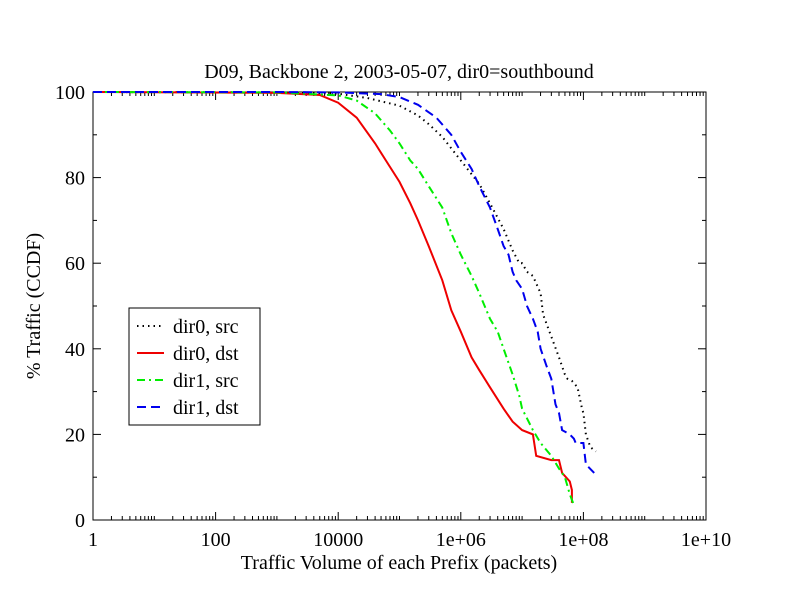  Describe the element at coordinates (206, 381) in the screenshot. I see `legend-label: dir1, src` at that location.